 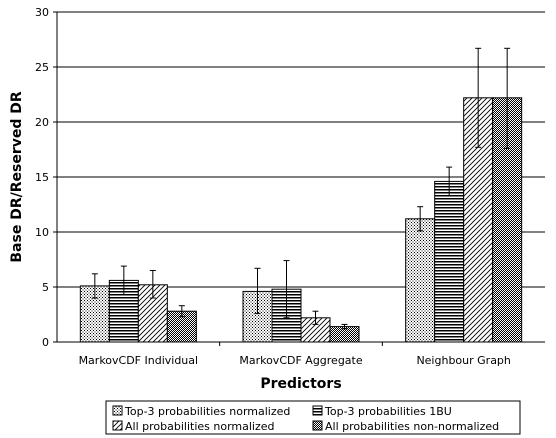 I want to click on y-tick-label: 15, so click(x=42, y=177).